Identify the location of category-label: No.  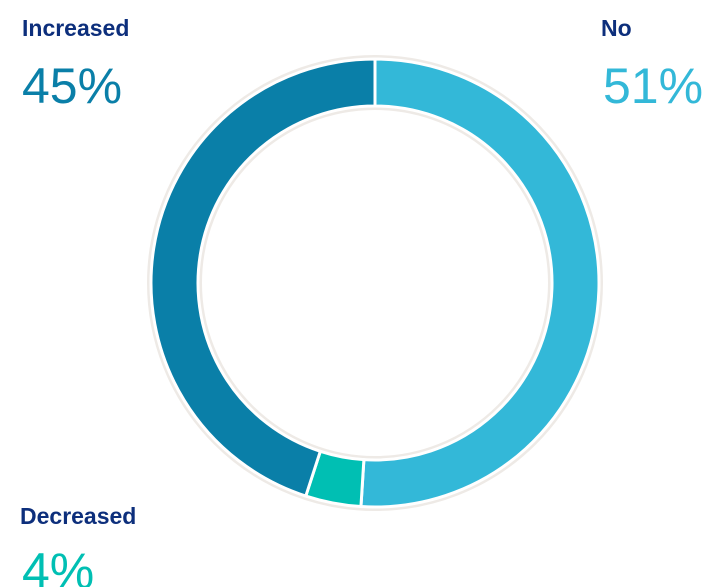
(616, 28).